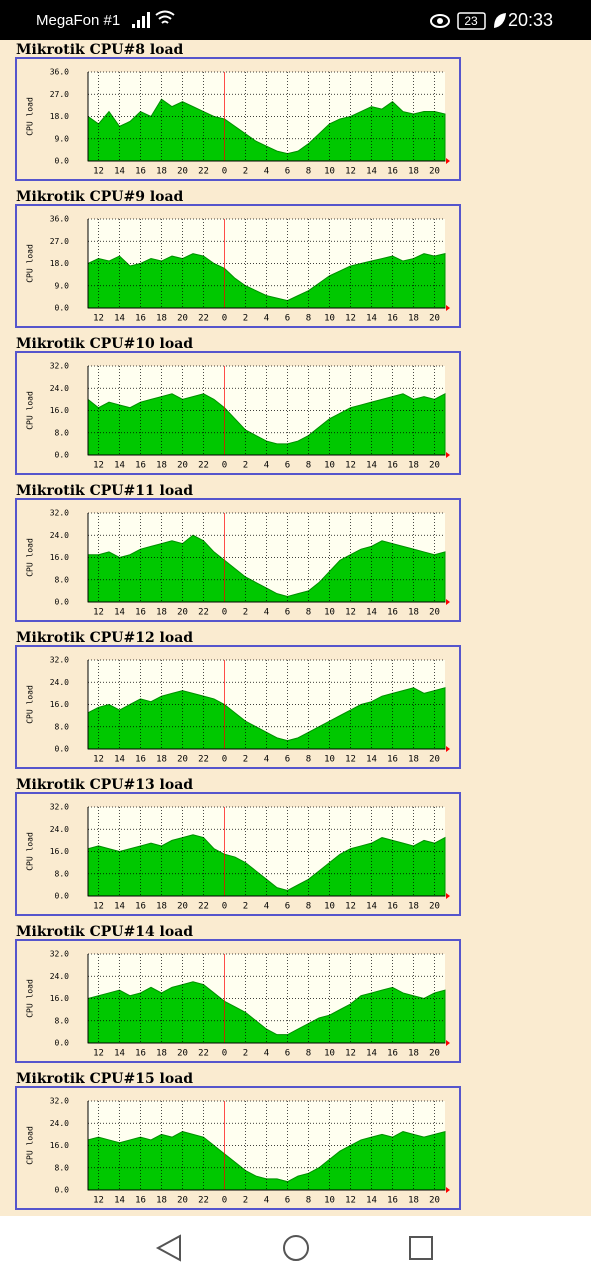 This screenshot has width=591, height=1280. I want to click on back-button, so click(168, 1248).